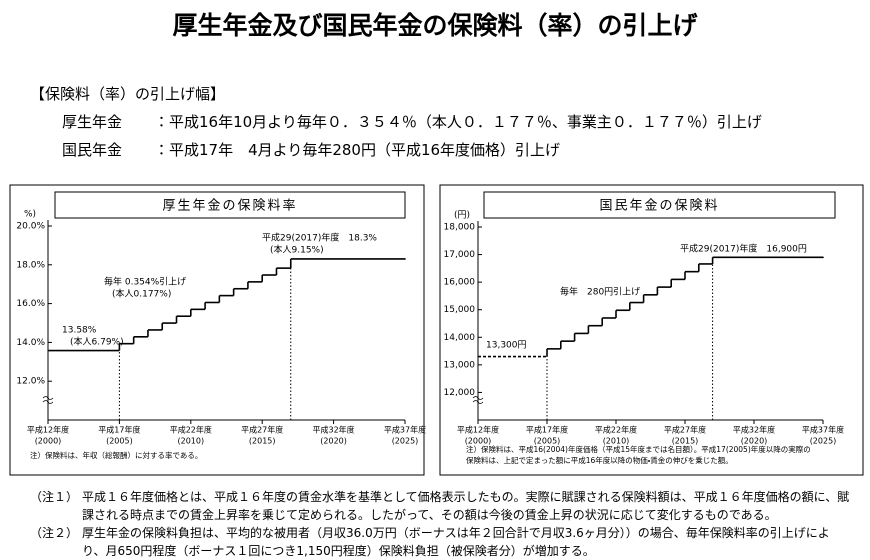 The image size is (870, 560). Describe the element at coordinates (297, 250) in the screenshot. I see `annotation: (本人9.15%)` at that location.